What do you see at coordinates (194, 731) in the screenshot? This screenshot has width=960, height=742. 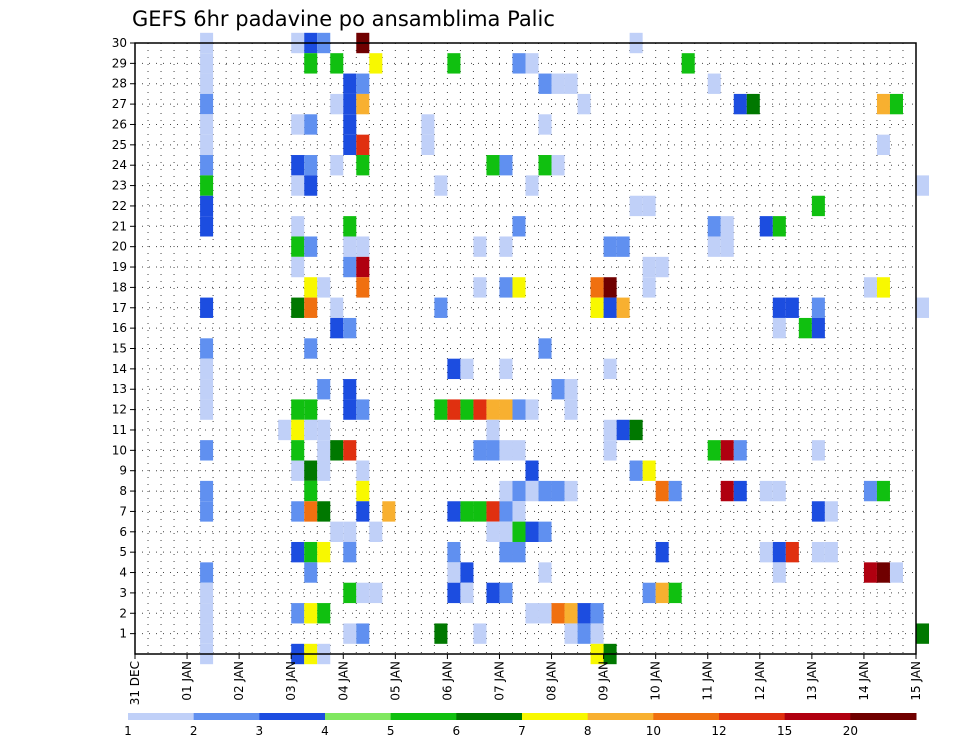 I see `colorbar-label: 2` at bounding box center [194, 731].